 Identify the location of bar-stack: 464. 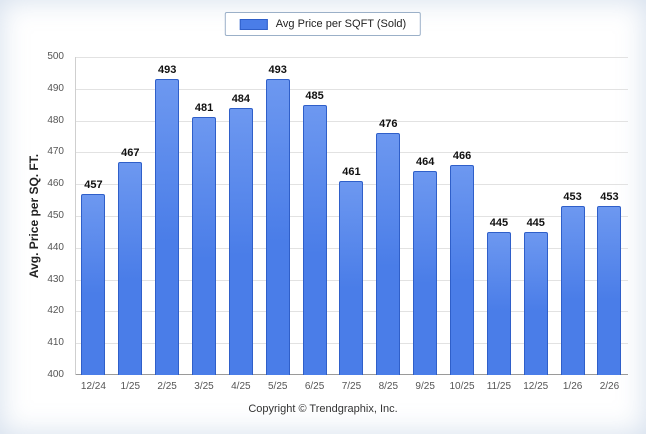
(425, 216).